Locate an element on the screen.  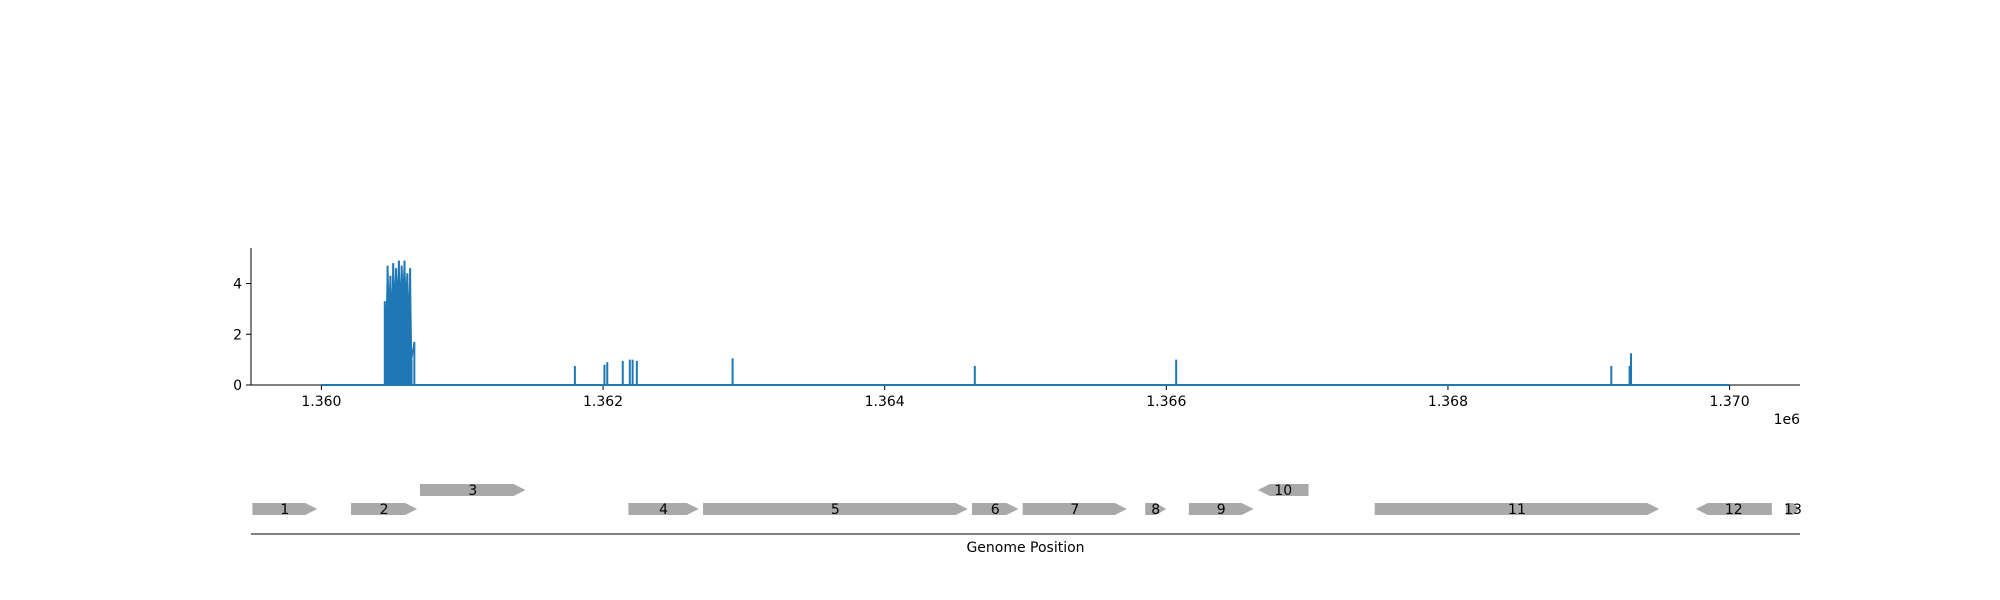
gene-label: 1 is located at coordinates (284, 510).